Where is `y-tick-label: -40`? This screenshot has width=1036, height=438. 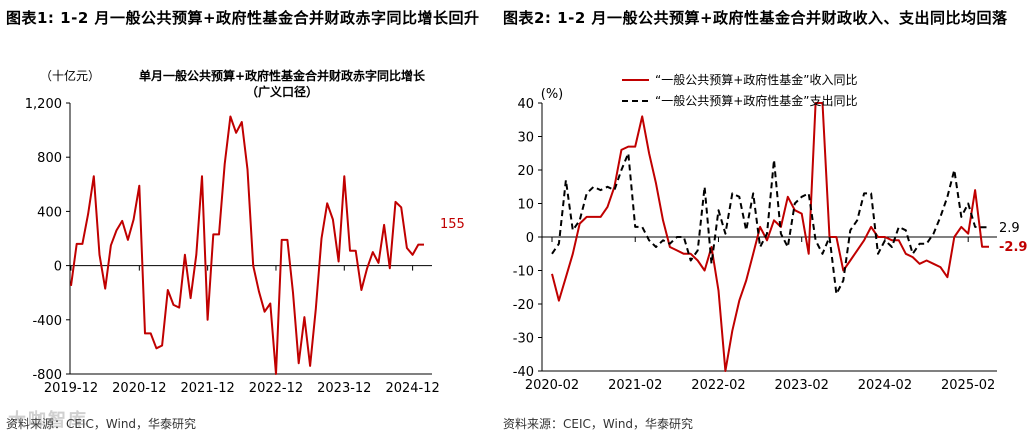 y-tick-label: -40 is located at coordinates (523, 372).